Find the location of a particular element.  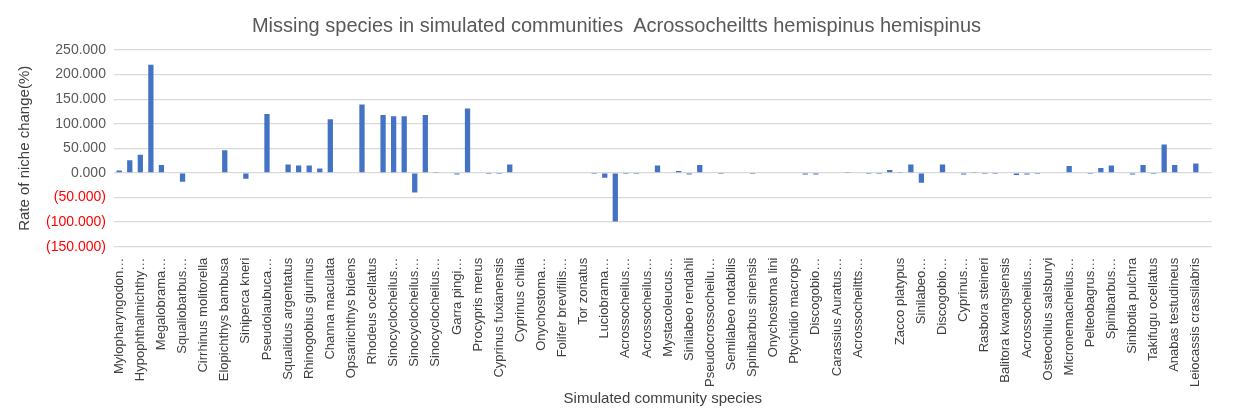

x-tick-label: Ptychidio macrops is located at coordinates (794, 310).